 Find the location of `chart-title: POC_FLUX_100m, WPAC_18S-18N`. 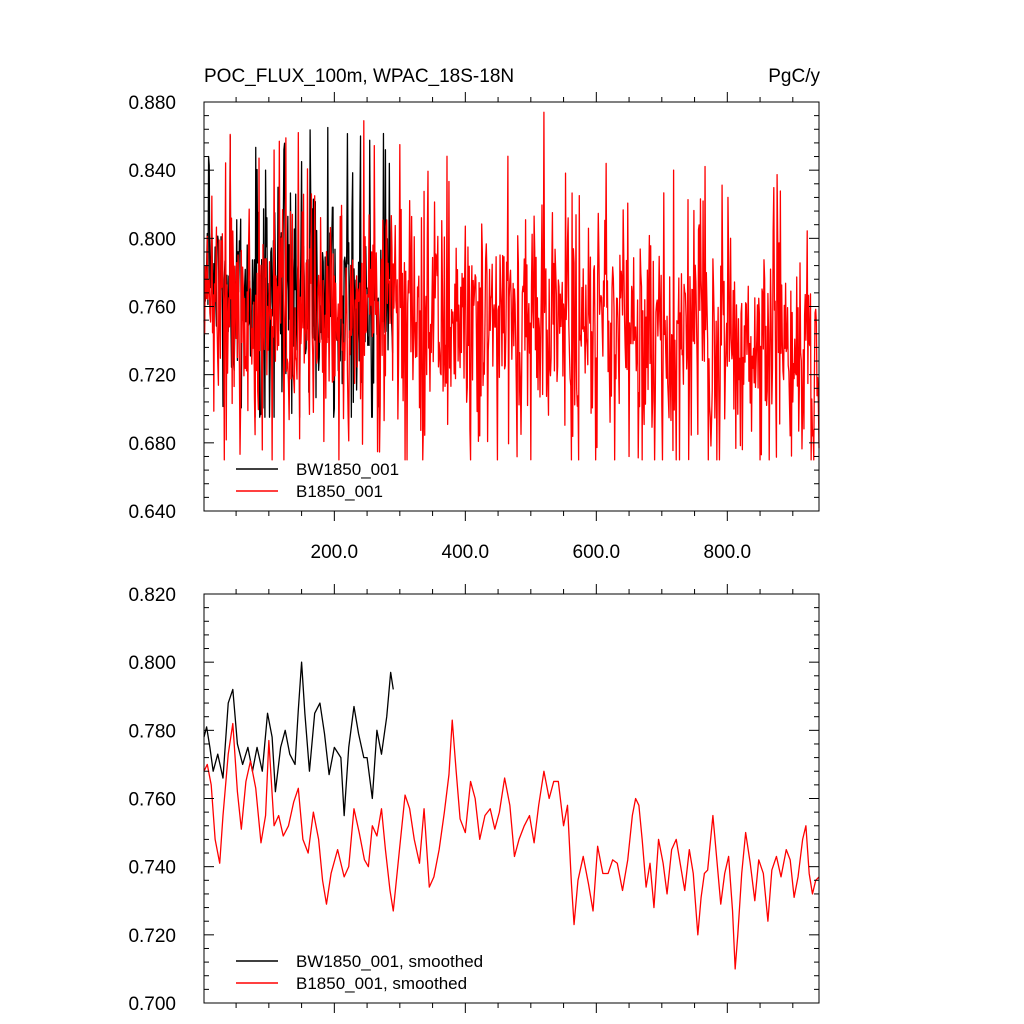

chart-title: POC_FLUX_100m, WPAC_18S-18N is located at coordinates (359, 76).